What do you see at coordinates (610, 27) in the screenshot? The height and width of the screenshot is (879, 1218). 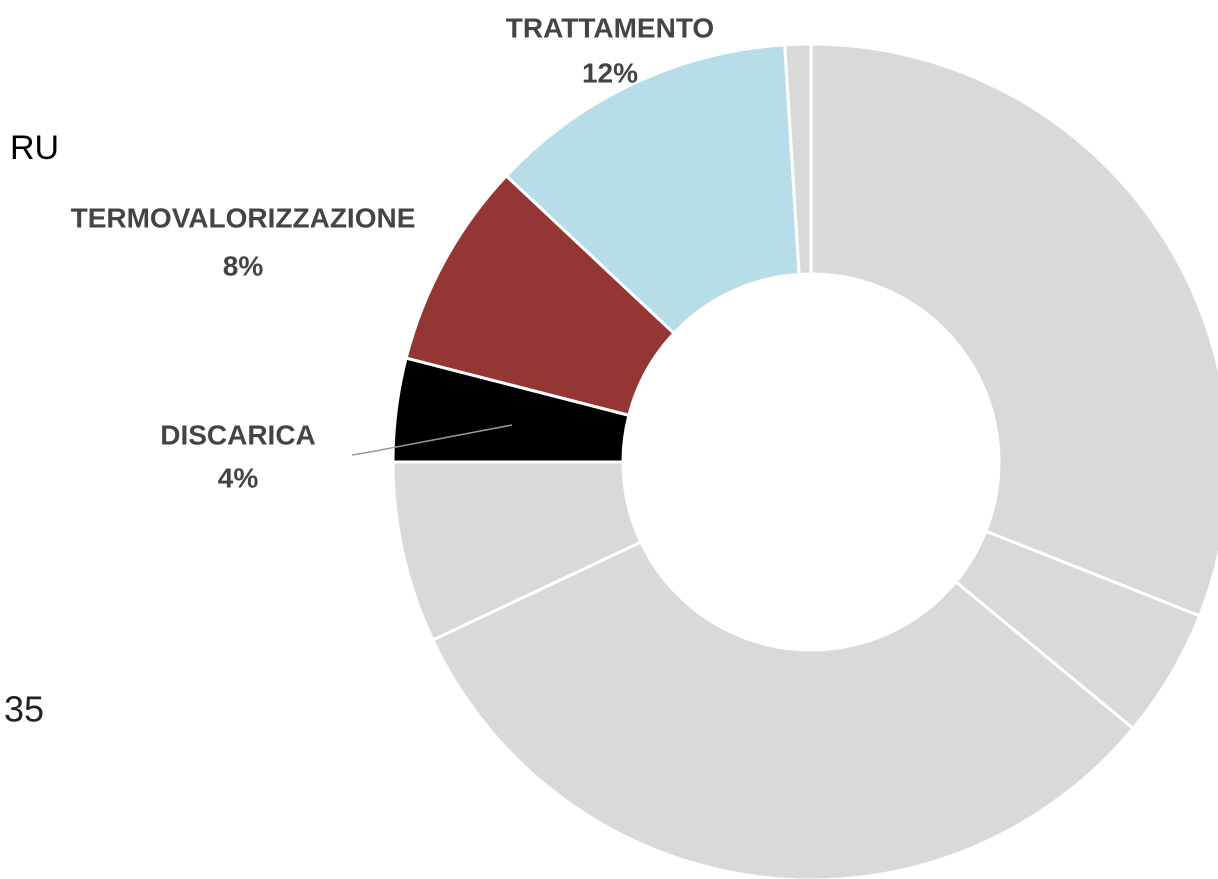 I see `slice-label: TRATTAMENTO` at bounding box center [610, 27].